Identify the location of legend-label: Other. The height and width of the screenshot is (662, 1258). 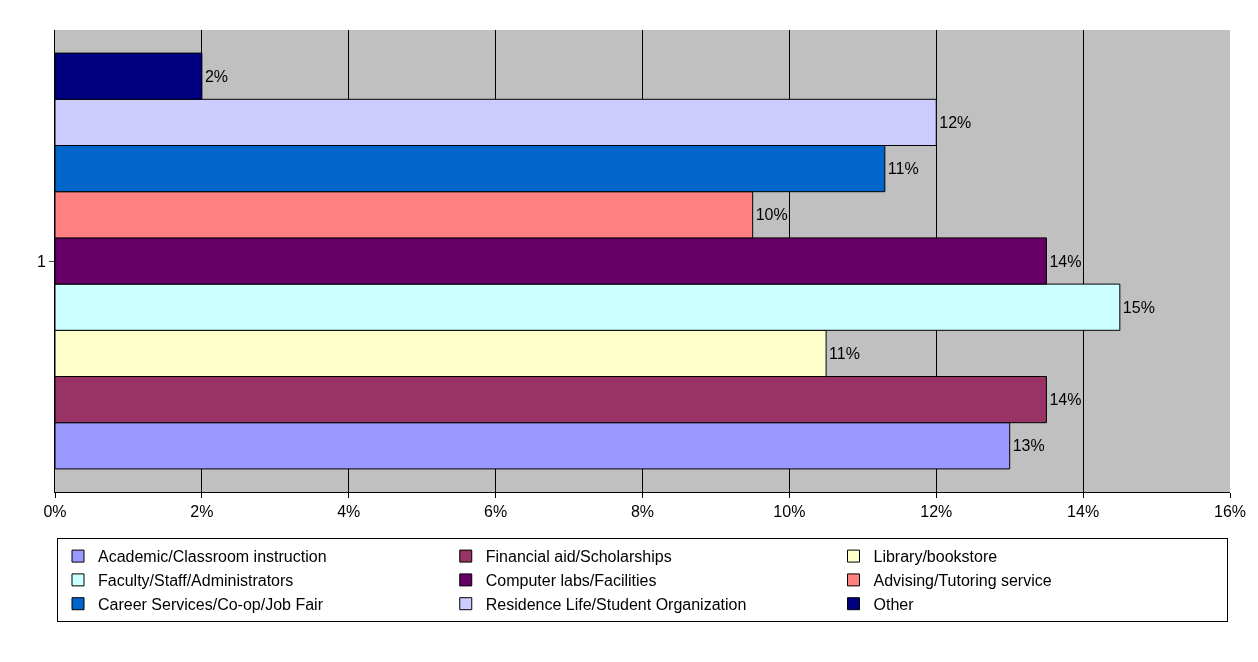
(894, 604).